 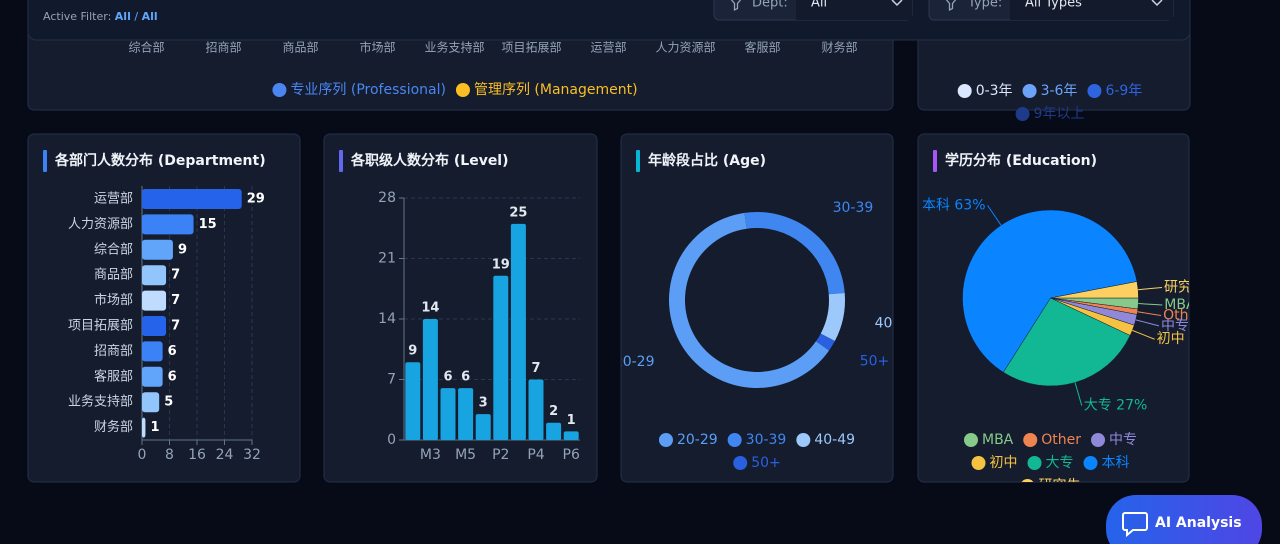 I want to click on y-tick-label: 财务部, so click(x=113, y=427).